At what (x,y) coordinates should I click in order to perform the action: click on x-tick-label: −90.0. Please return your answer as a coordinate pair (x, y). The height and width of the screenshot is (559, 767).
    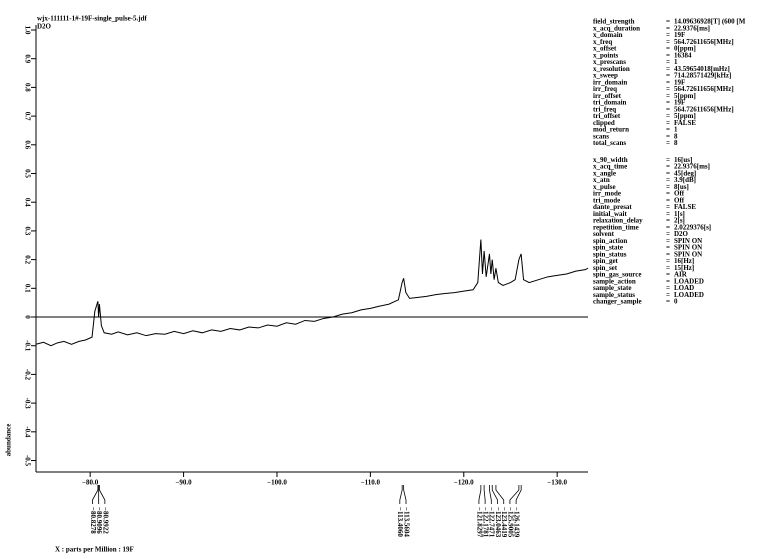
    Looking at the image, I should click on (183, 483).